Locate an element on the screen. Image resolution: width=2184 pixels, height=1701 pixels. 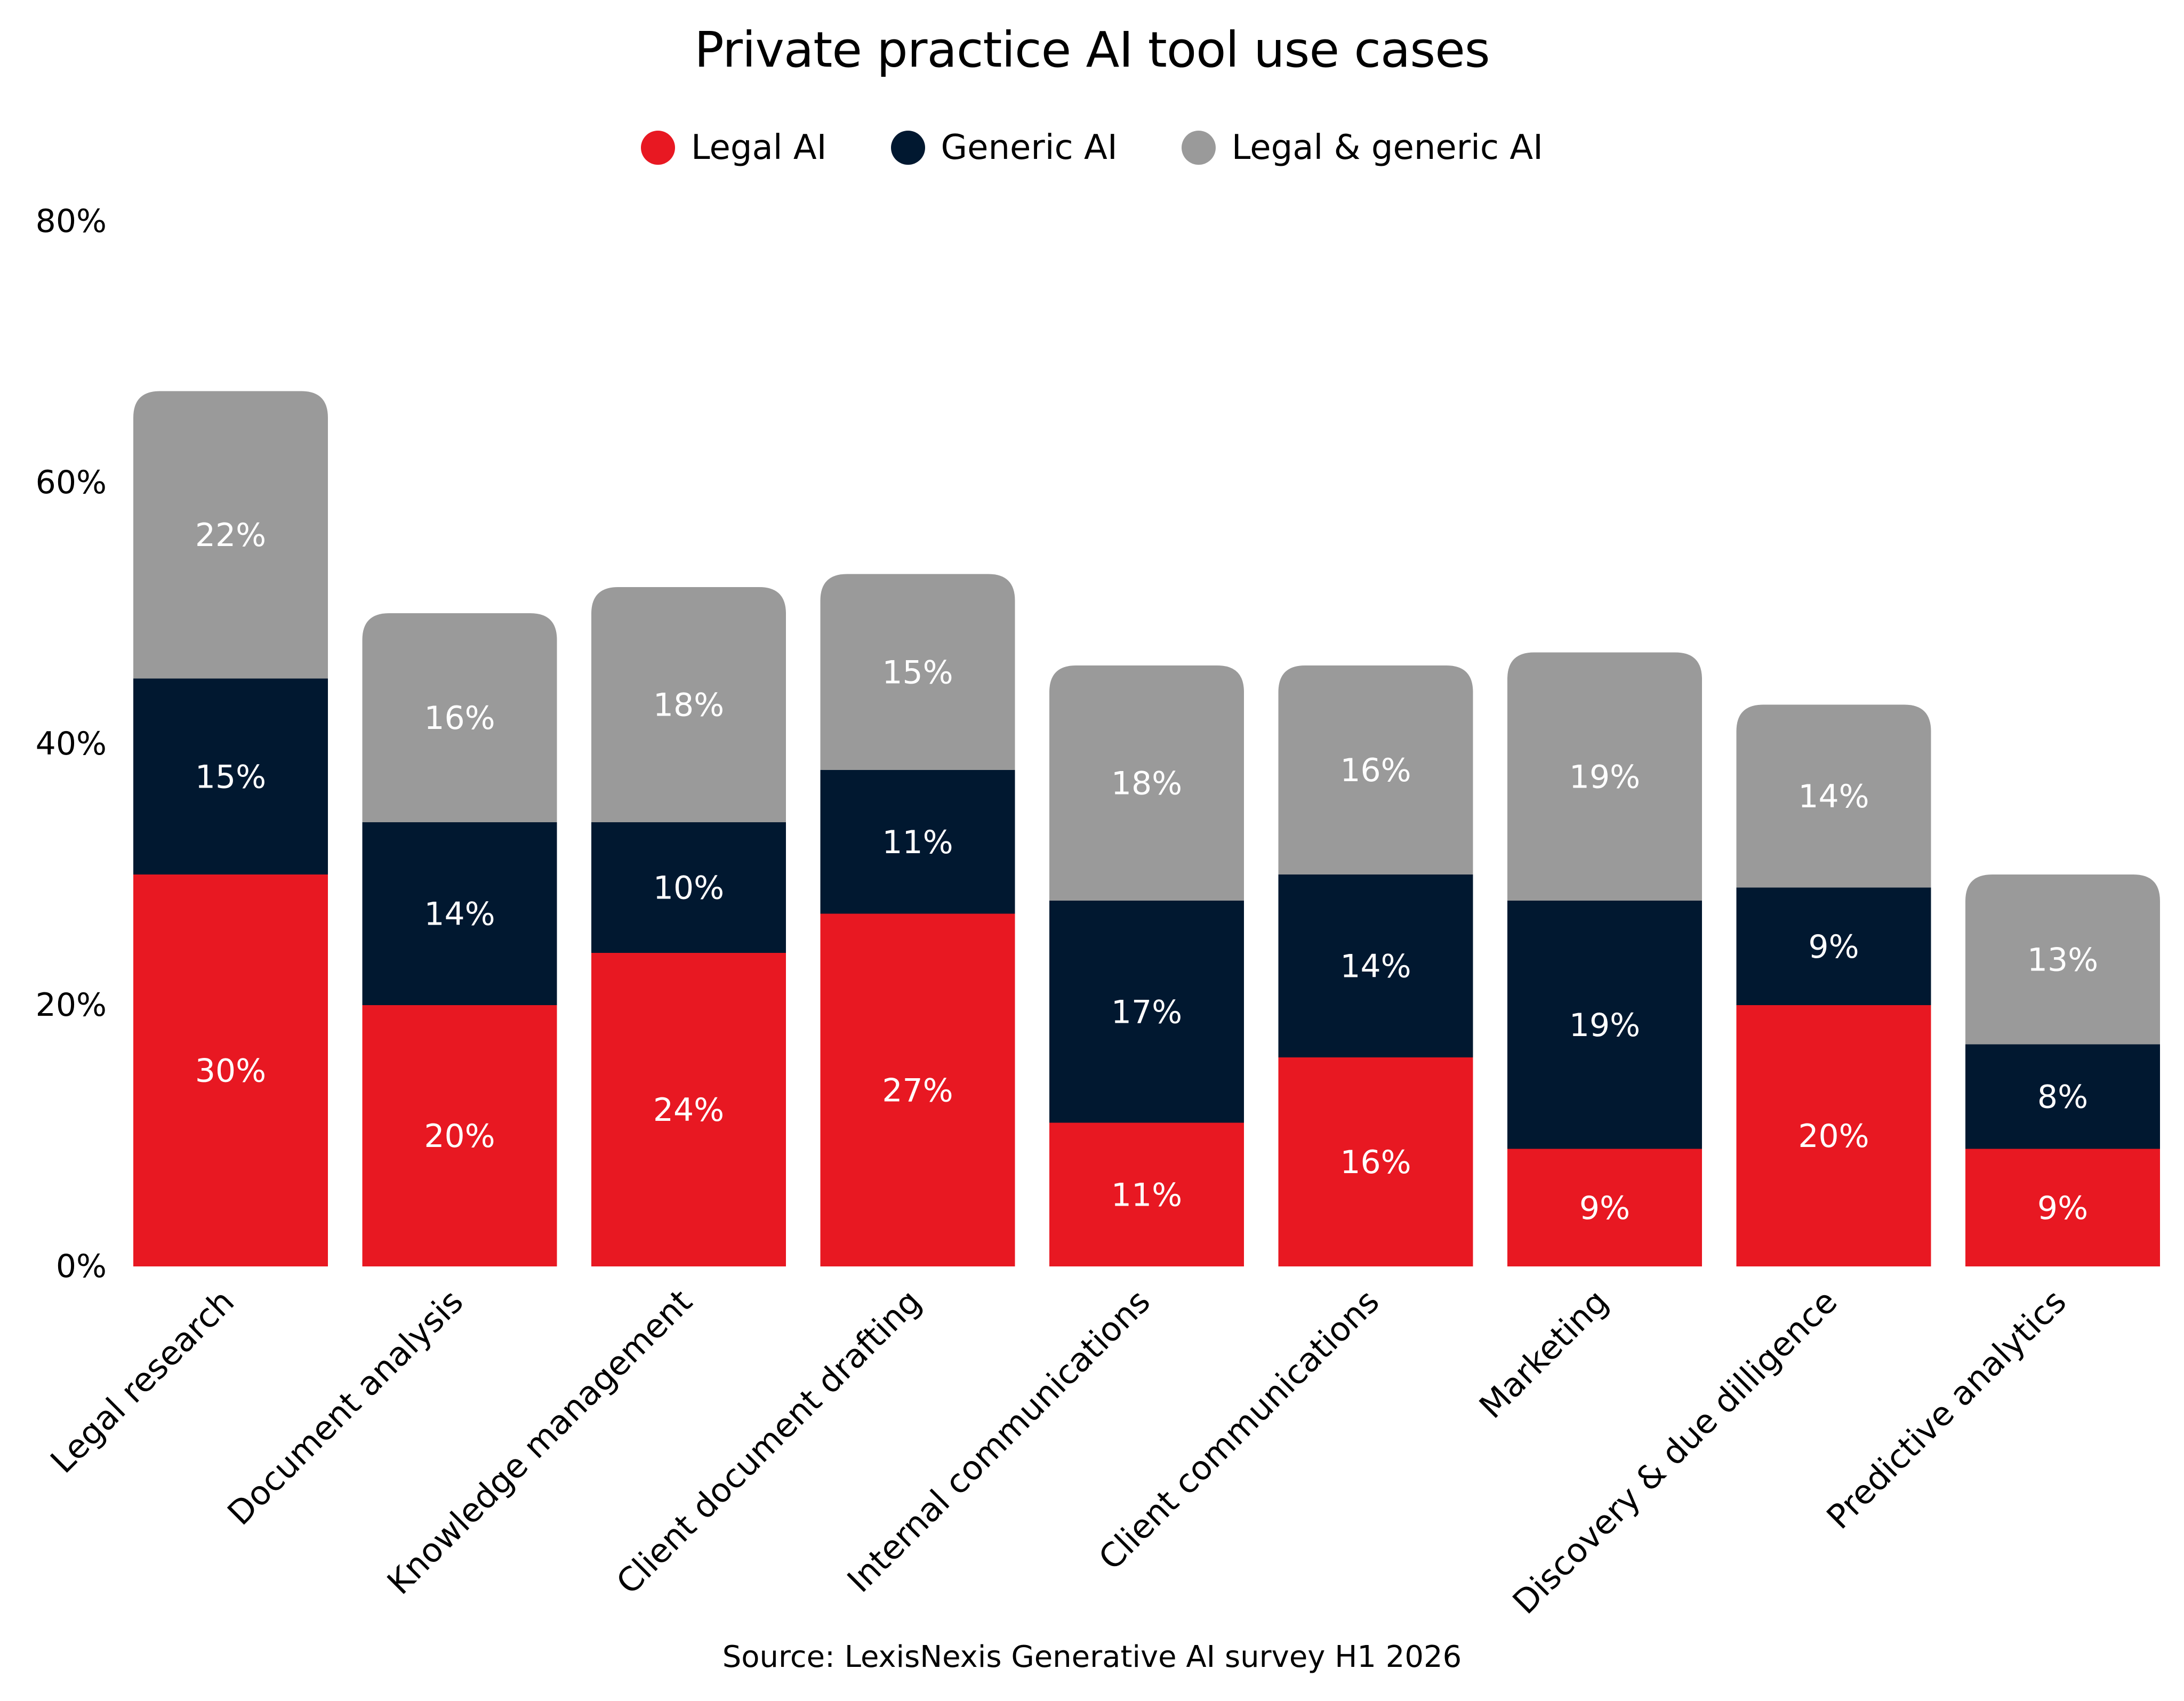
bar-stack: 16% 14% 16% is located at coordinates (1375, 965).